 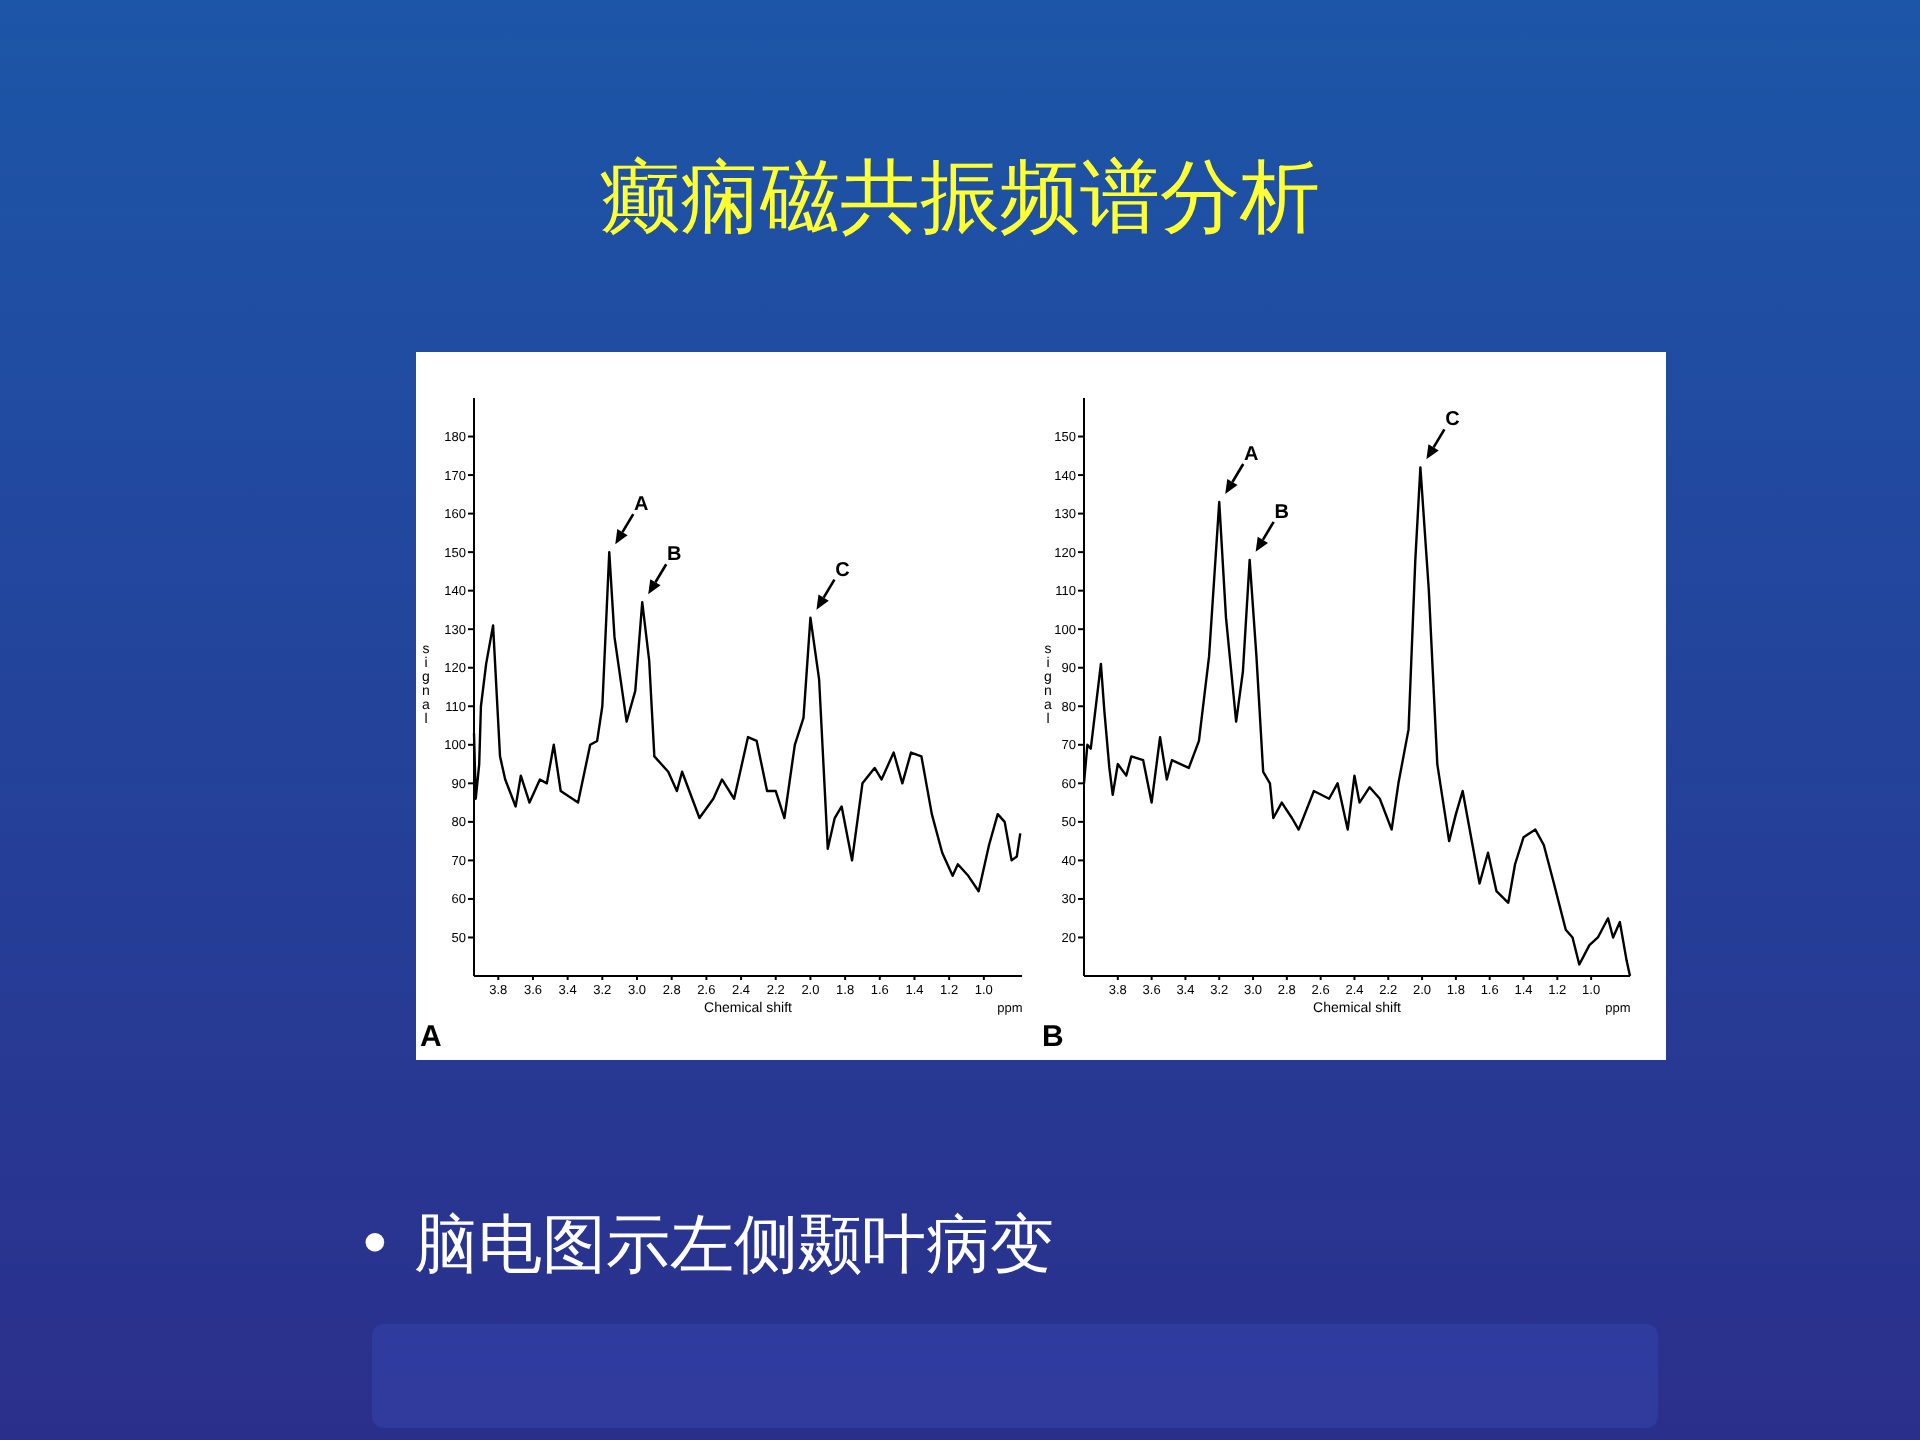 I want to click on text: 癫痫磁共振频谱分析, so click(x=960, y=198).